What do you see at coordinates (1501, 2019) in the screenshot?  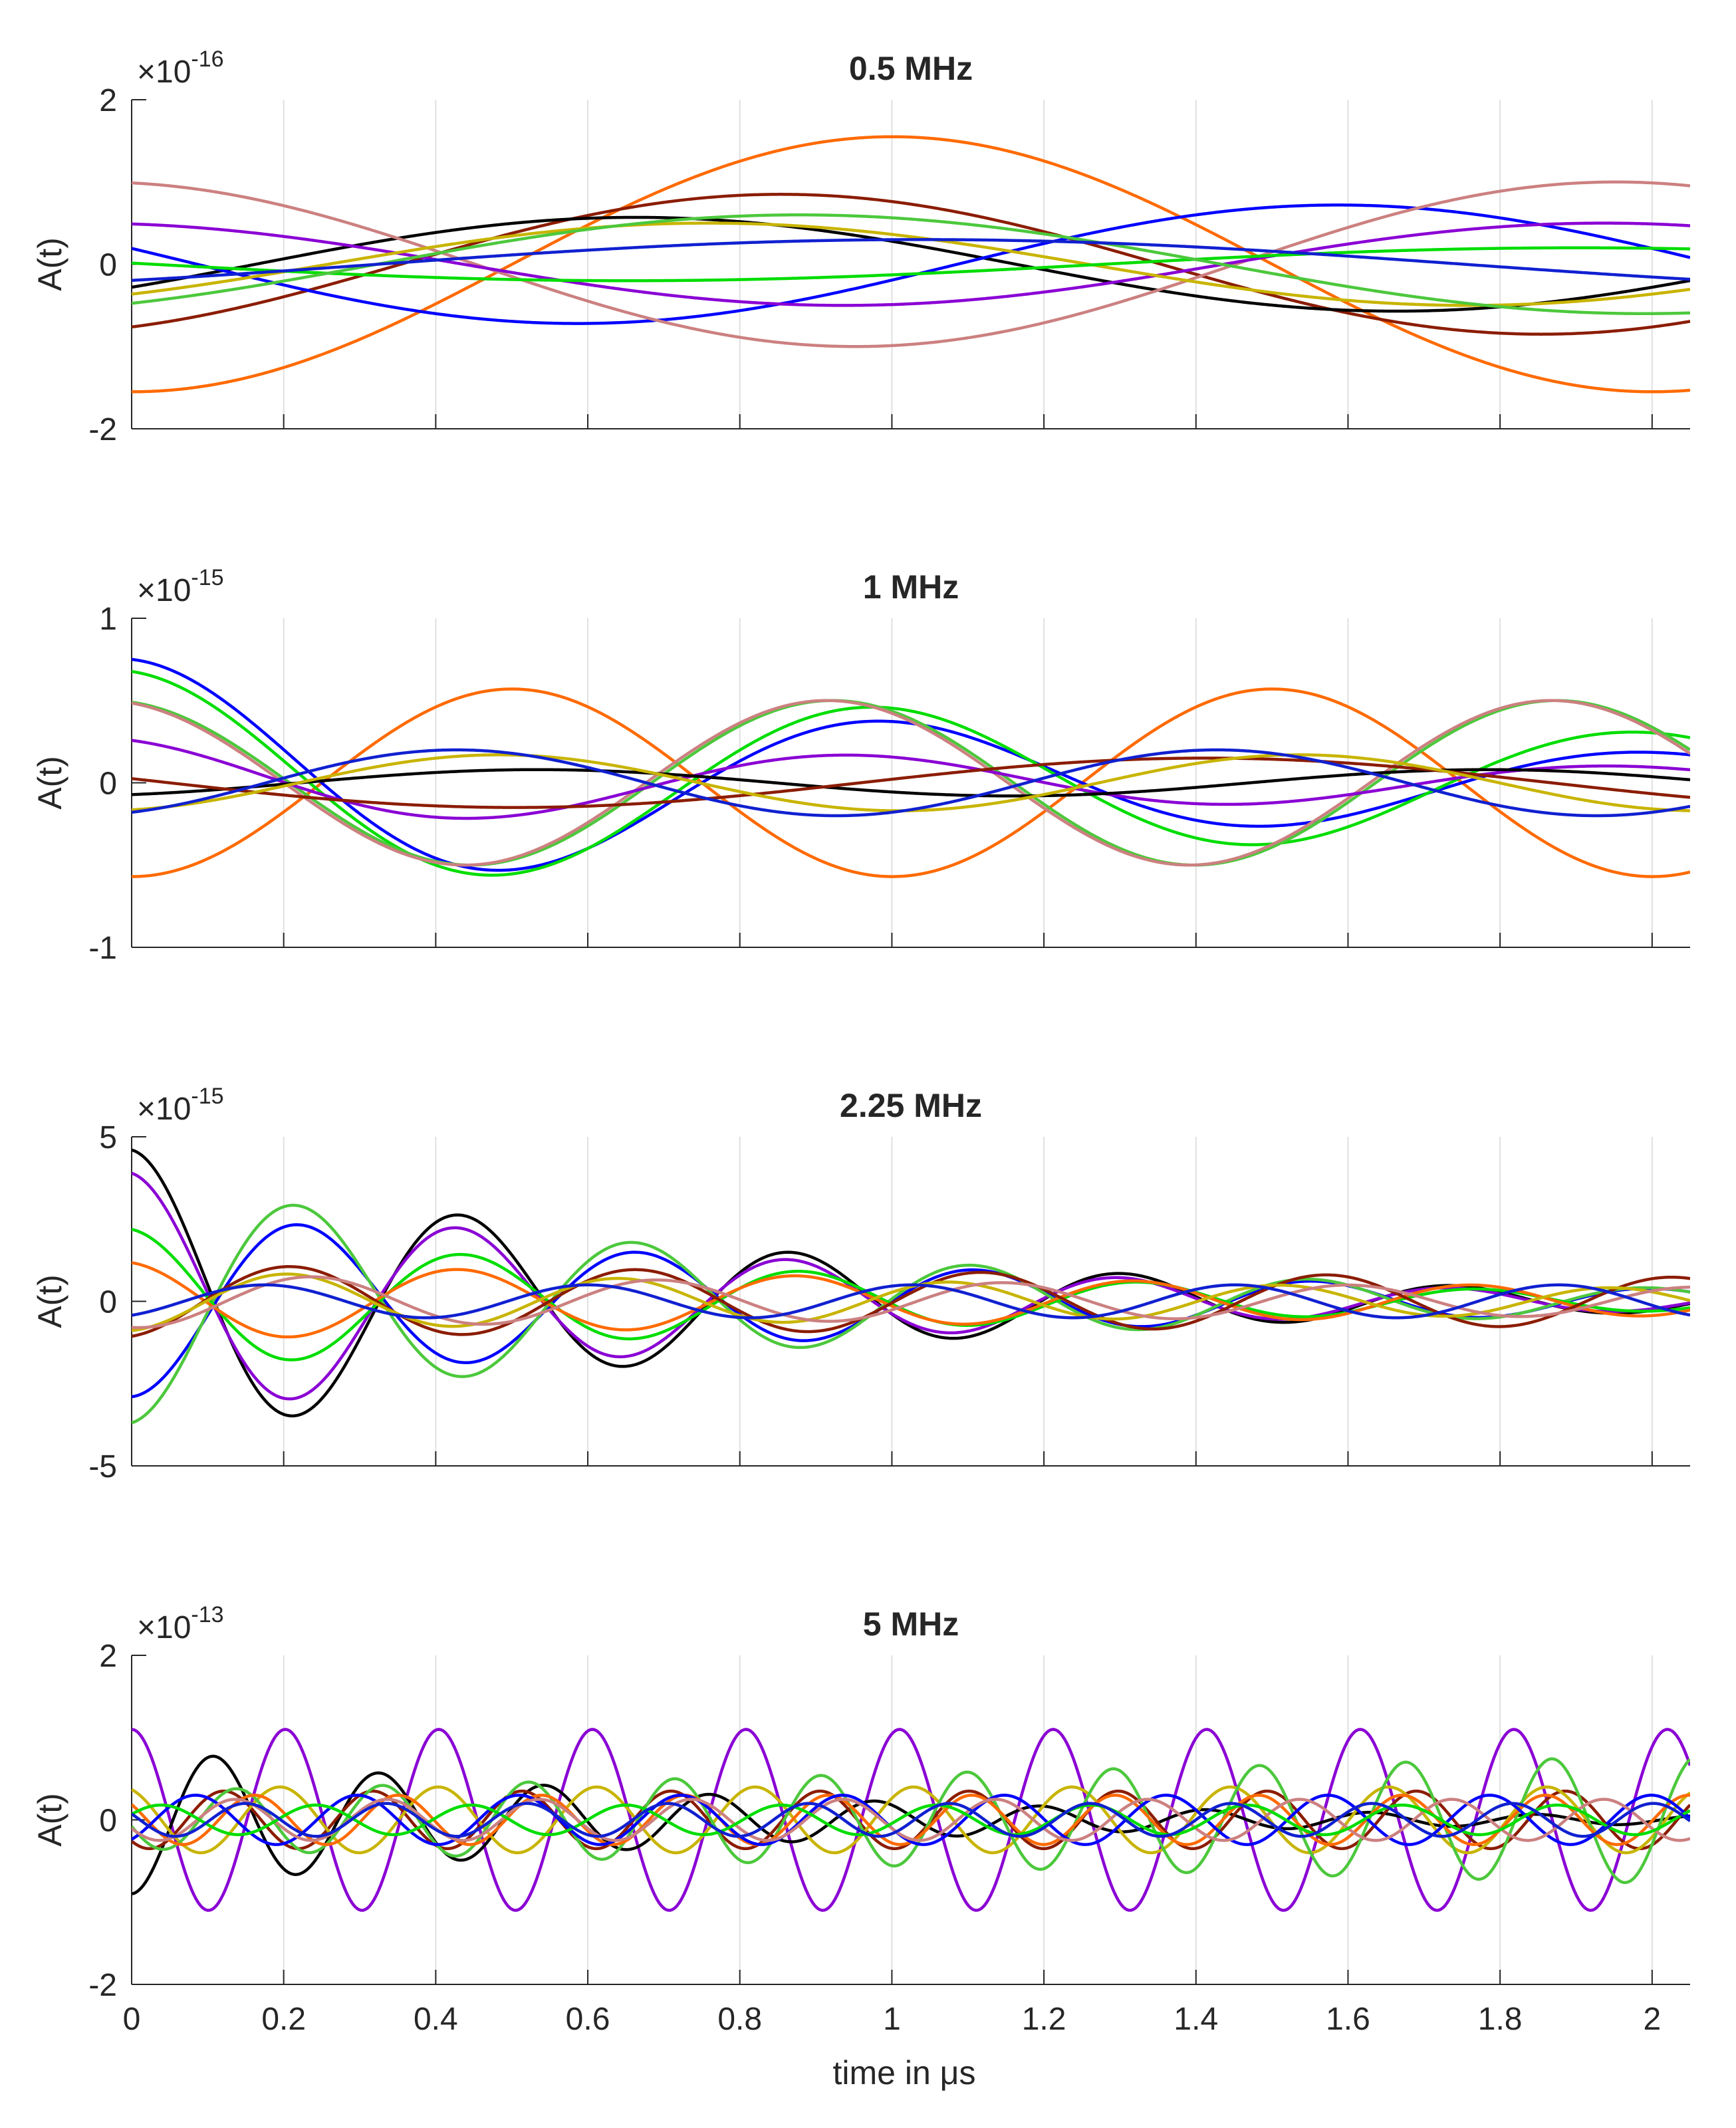 I see `x-tick-label: 1.8` at bounding box center [1501, 2019].